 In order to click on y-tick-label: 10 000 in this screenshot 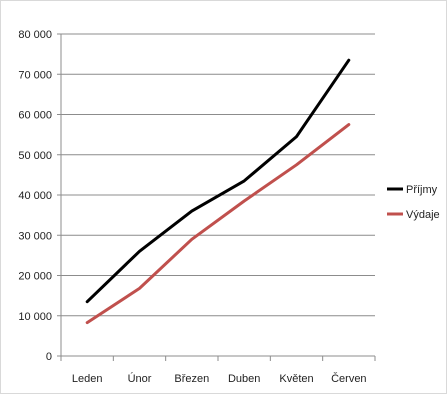, I will do `click(35, 317)`.